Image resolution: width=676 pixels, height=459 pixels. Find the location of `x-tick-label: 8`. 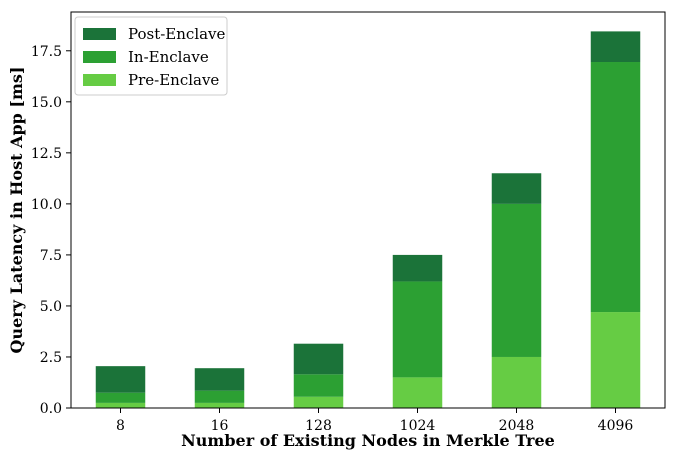

x-tick-label: 8 is located at coordinates (120, 426).